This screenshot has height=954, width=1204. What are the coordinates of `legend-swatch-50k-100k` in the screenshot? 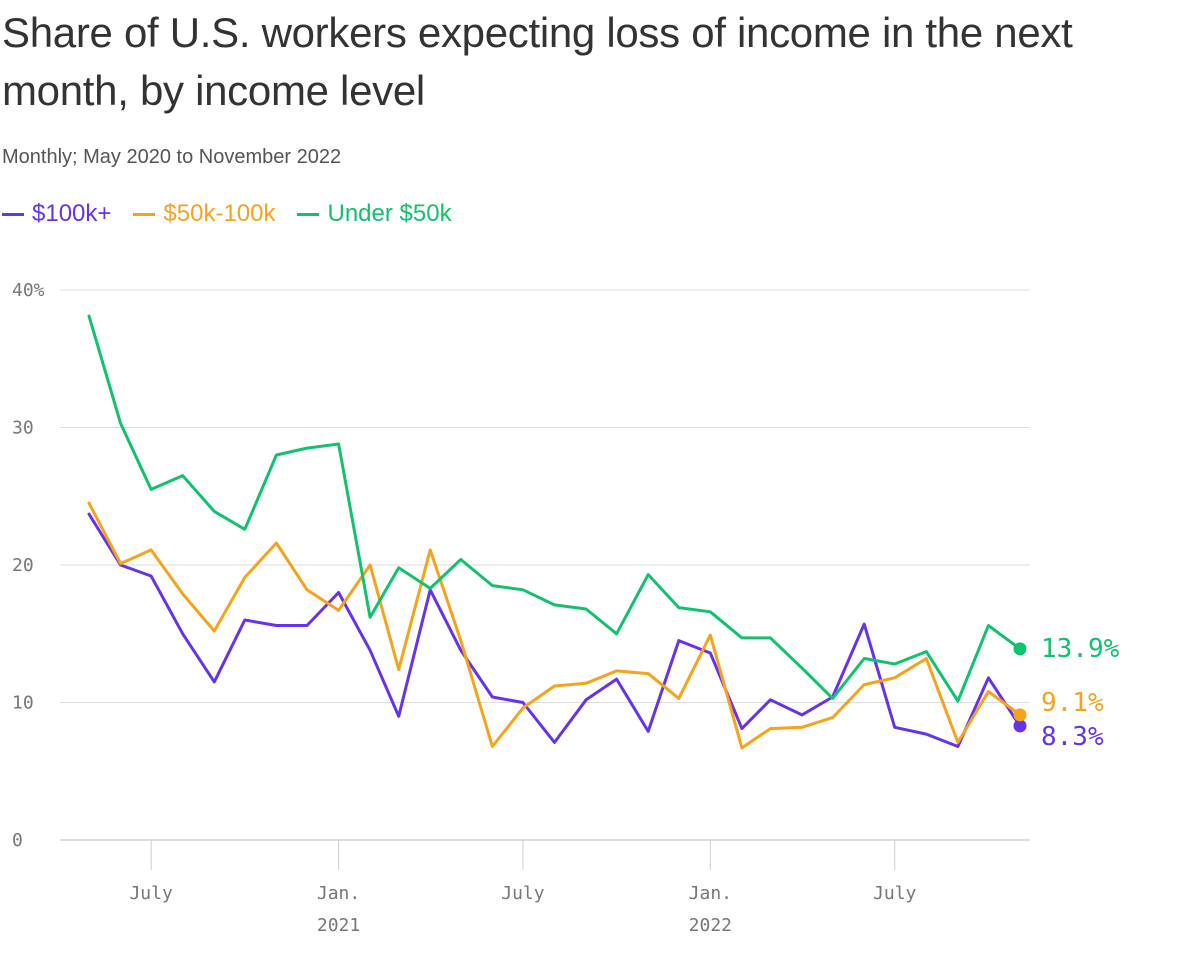 It's located at (144, 214).